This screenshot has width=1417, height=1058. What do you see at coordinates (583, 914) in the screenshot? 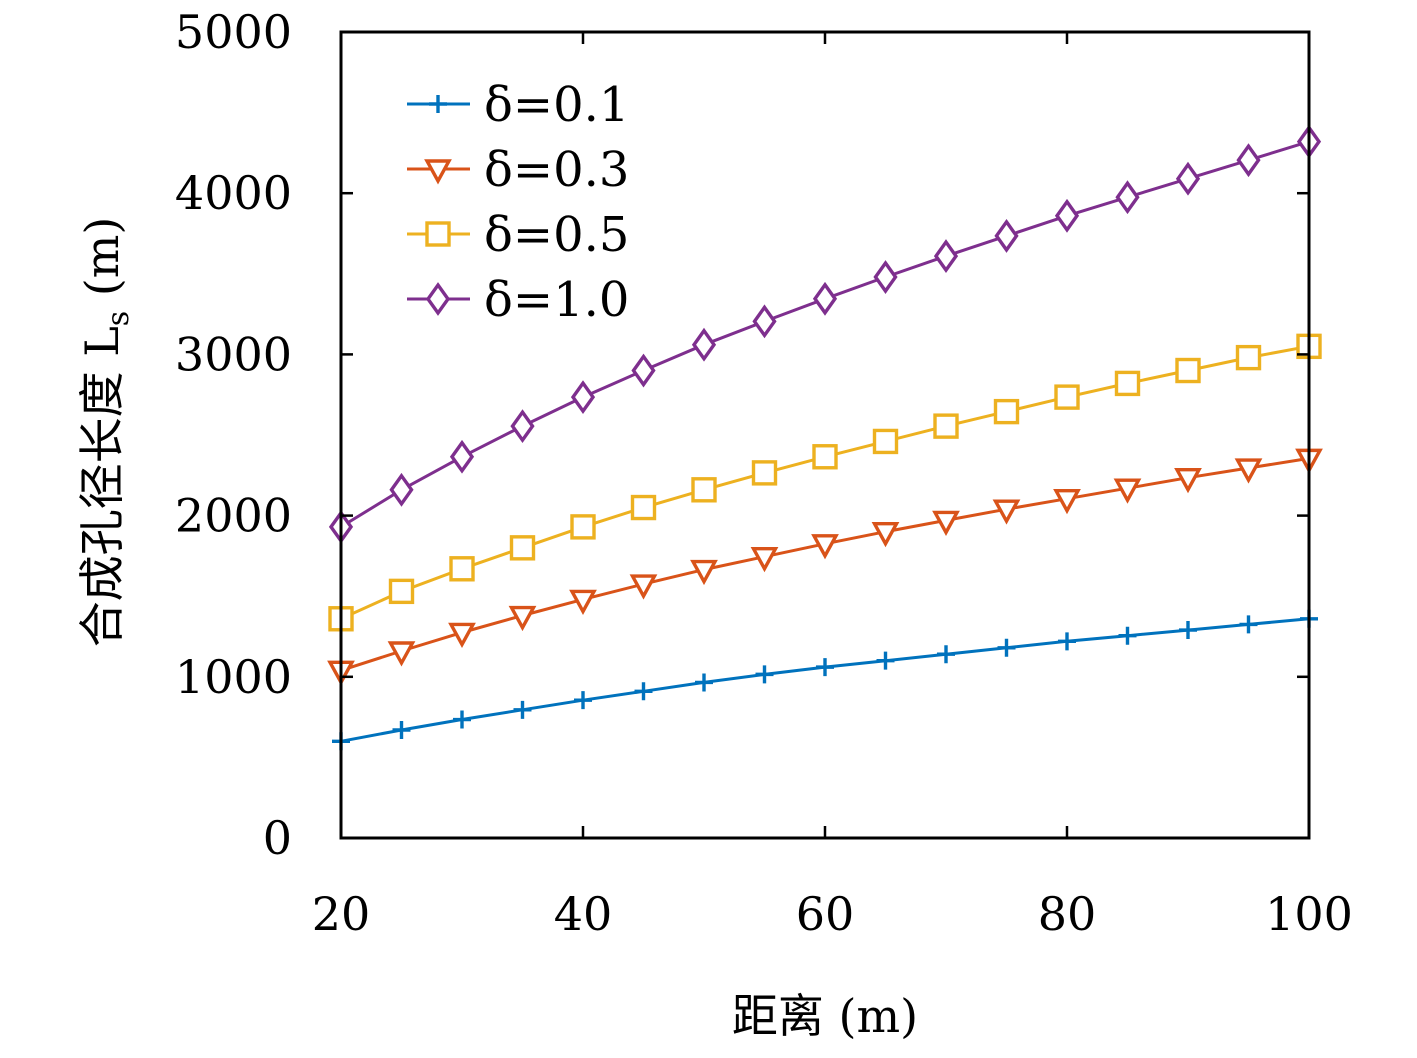
I see `x-tick-label: 40` at bounding box center [583, 914].